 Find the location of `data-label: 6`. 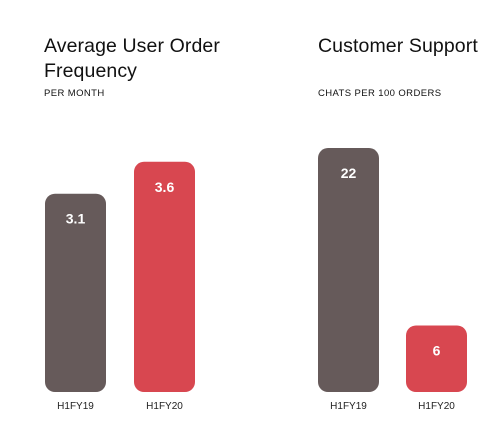

data-label: 6 is located at coordinates (437, 350).